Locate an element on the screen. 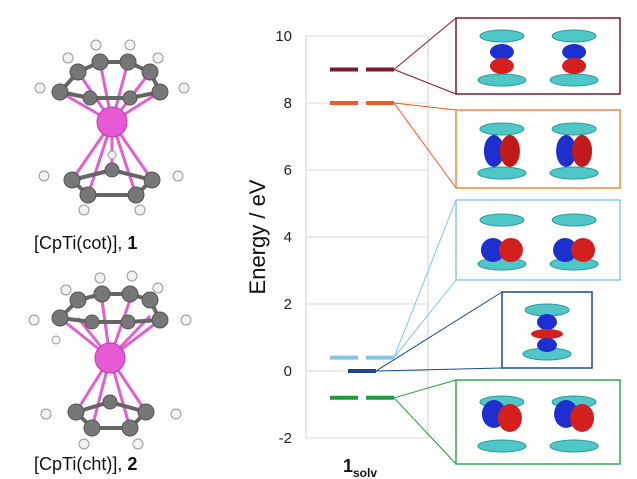  molecule-2-caption: [CpTi(cht)], 2 is located at coordinates (86, 464).